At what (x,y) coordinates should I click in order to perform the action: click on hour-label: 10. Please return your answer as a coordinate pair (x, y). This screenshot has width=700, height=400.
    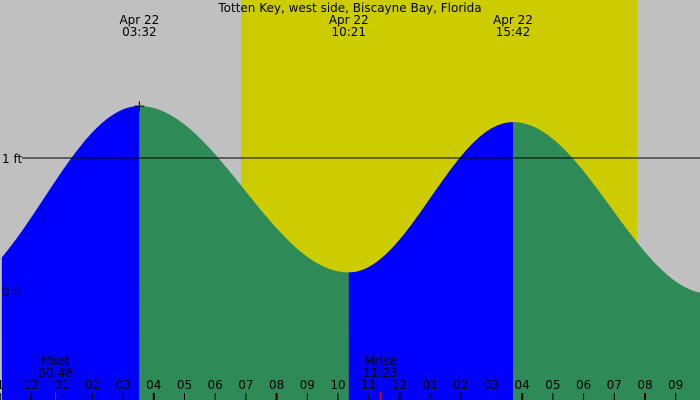
    Looking at the image, I should click on (337, 385).